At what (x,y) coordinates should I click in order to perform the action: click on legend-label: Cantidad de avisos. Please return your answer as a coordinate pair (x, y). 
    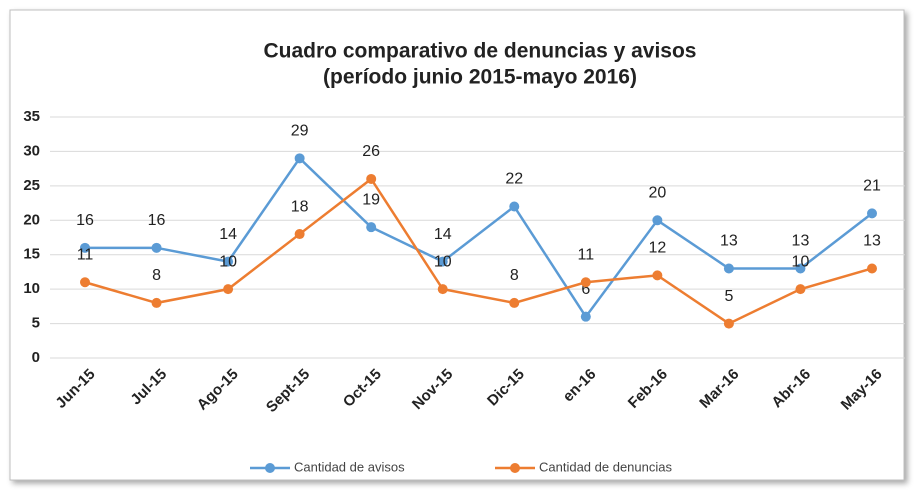
    Looking at the image, I should click on (349, 466).